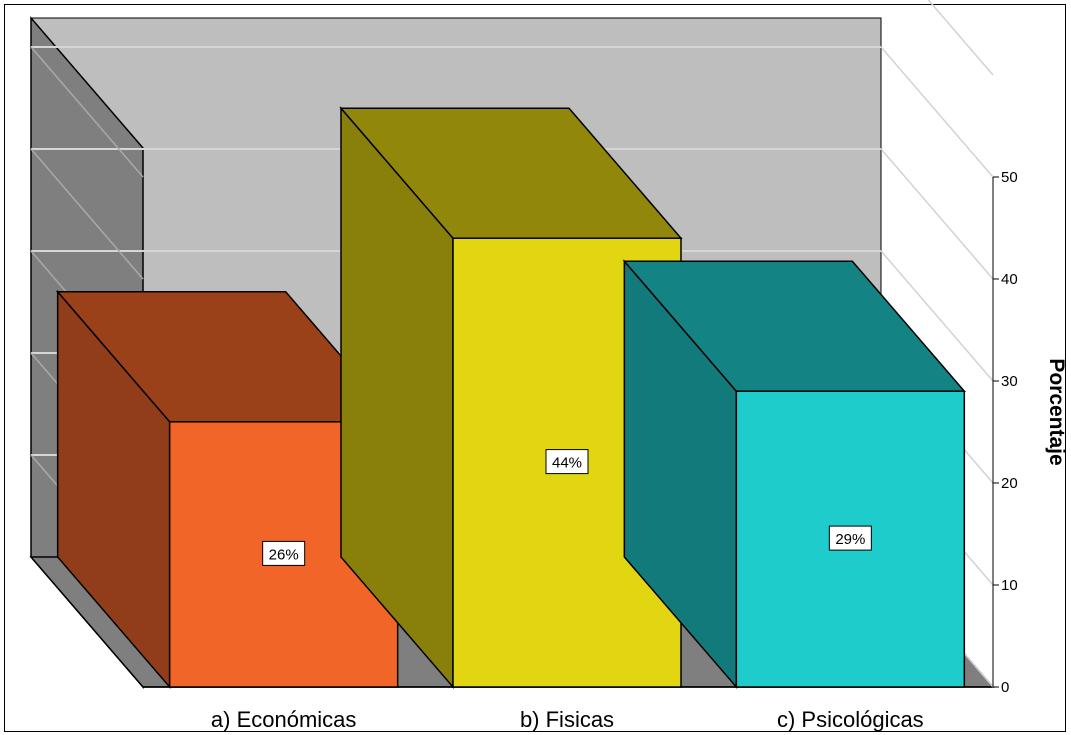 This screenshot has height=735, width=1071. What do you see at coordinates (1005, 687) in the screenshot?
I see `y-tick-label: 0` at bounding box center [1005, 687].